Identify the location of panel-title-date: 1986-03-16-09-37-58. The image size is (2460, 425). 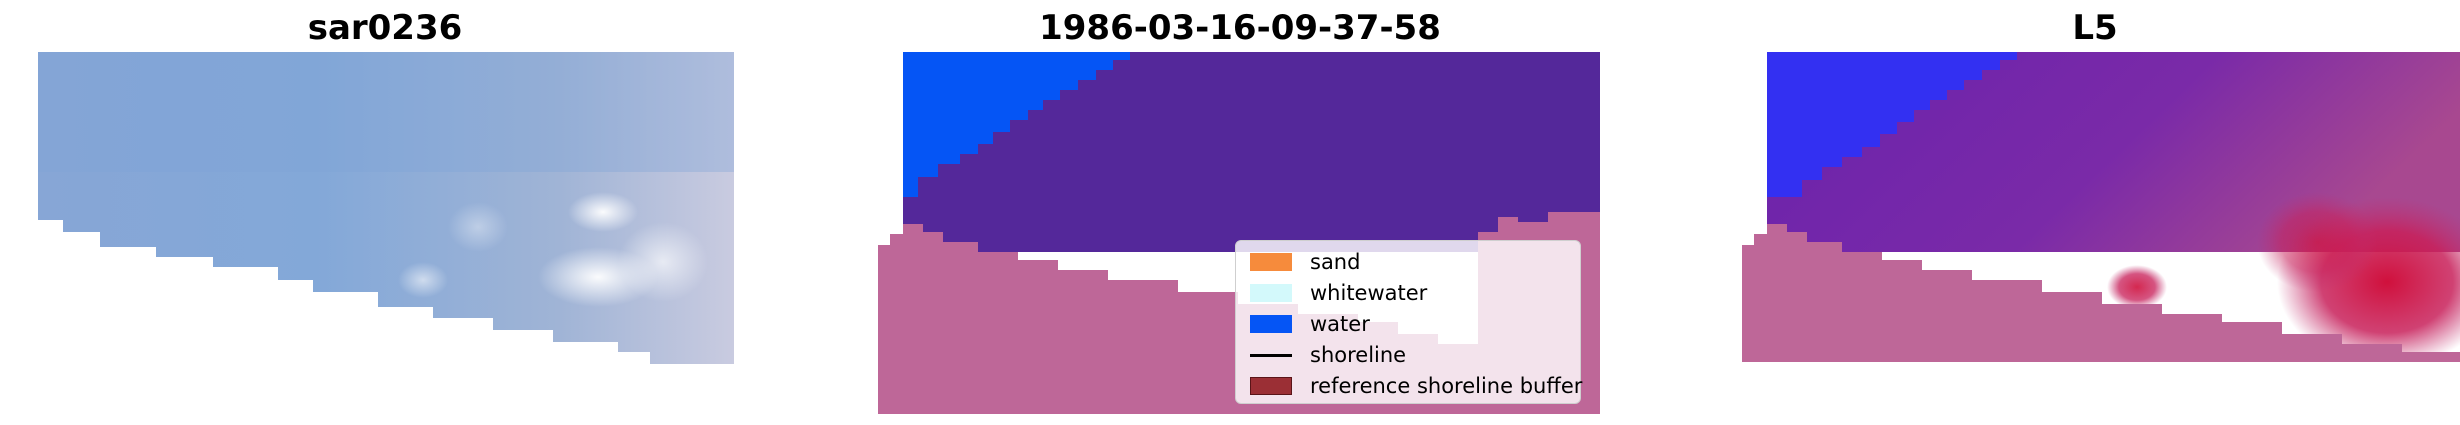
(1240, 28).